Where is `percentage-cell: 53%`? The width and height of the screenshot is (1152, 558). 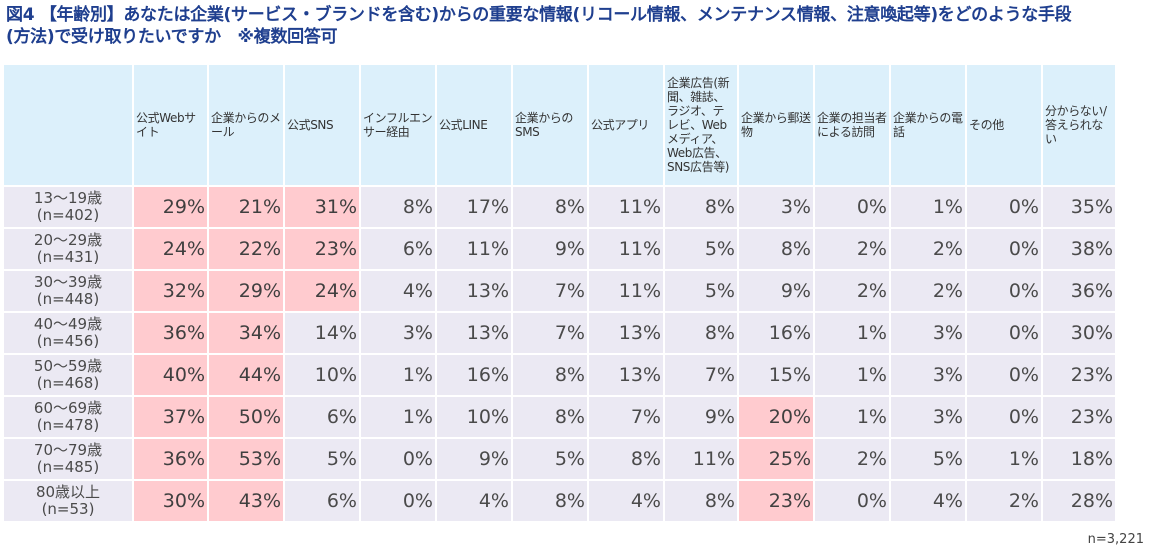
percentage-cell: 53% is located at coordinates (246, 459).